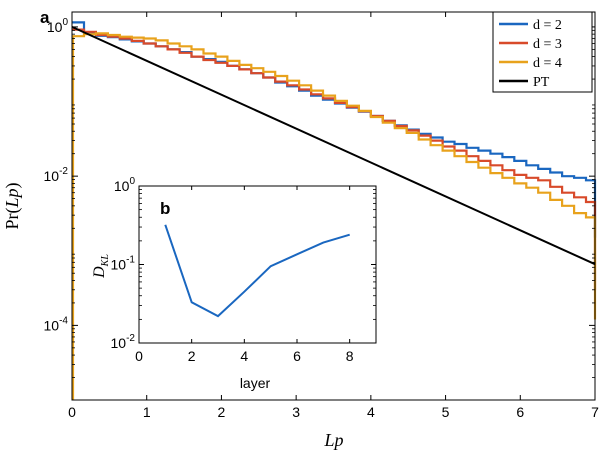  I want to click on panel-label-b: b, so click(165, 208).